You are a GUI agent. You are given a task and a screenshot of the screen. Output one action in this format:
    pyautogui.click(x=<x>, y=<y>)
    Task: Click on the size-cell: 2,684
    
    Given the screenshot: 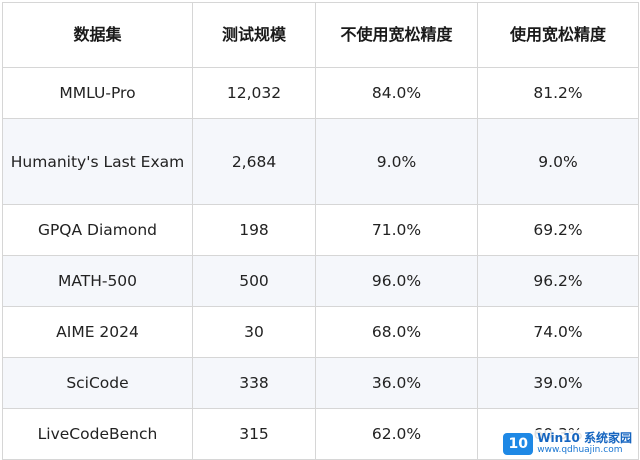 What is the action you would take?
    pyautogui.click(x=254, y=161)
    